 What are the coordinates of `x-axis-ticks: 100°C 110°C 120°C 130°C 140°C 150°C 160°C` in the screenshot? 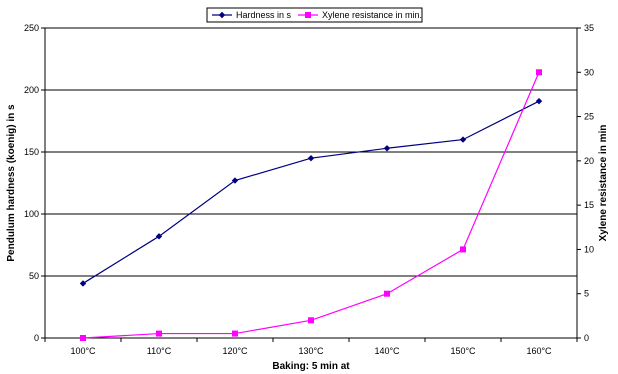 It's located at (311, 347).